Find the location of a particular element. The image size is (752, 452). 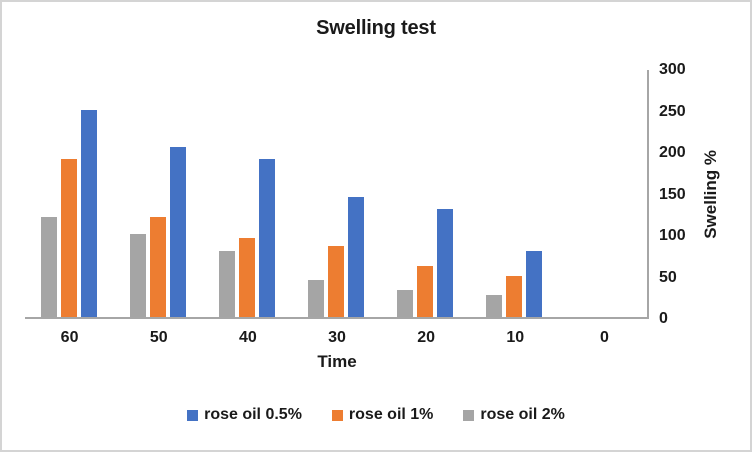

legend-item-rose-oil-1: rose oil 1% is located at coordinates (382, 415).